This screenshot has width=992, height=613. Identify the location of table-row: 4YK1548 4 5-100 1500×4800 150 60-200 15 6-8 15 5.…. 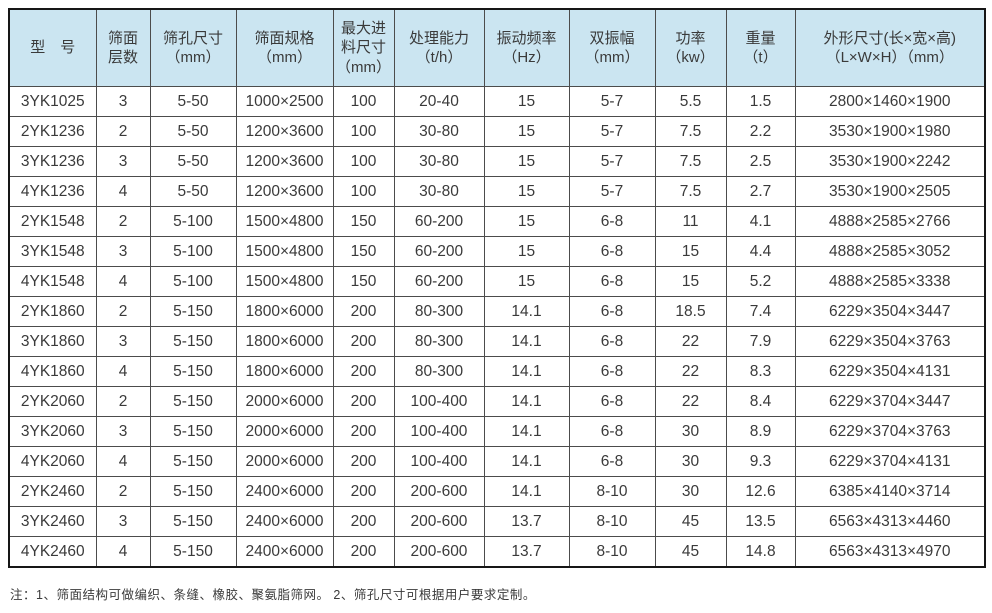
(497, 281).